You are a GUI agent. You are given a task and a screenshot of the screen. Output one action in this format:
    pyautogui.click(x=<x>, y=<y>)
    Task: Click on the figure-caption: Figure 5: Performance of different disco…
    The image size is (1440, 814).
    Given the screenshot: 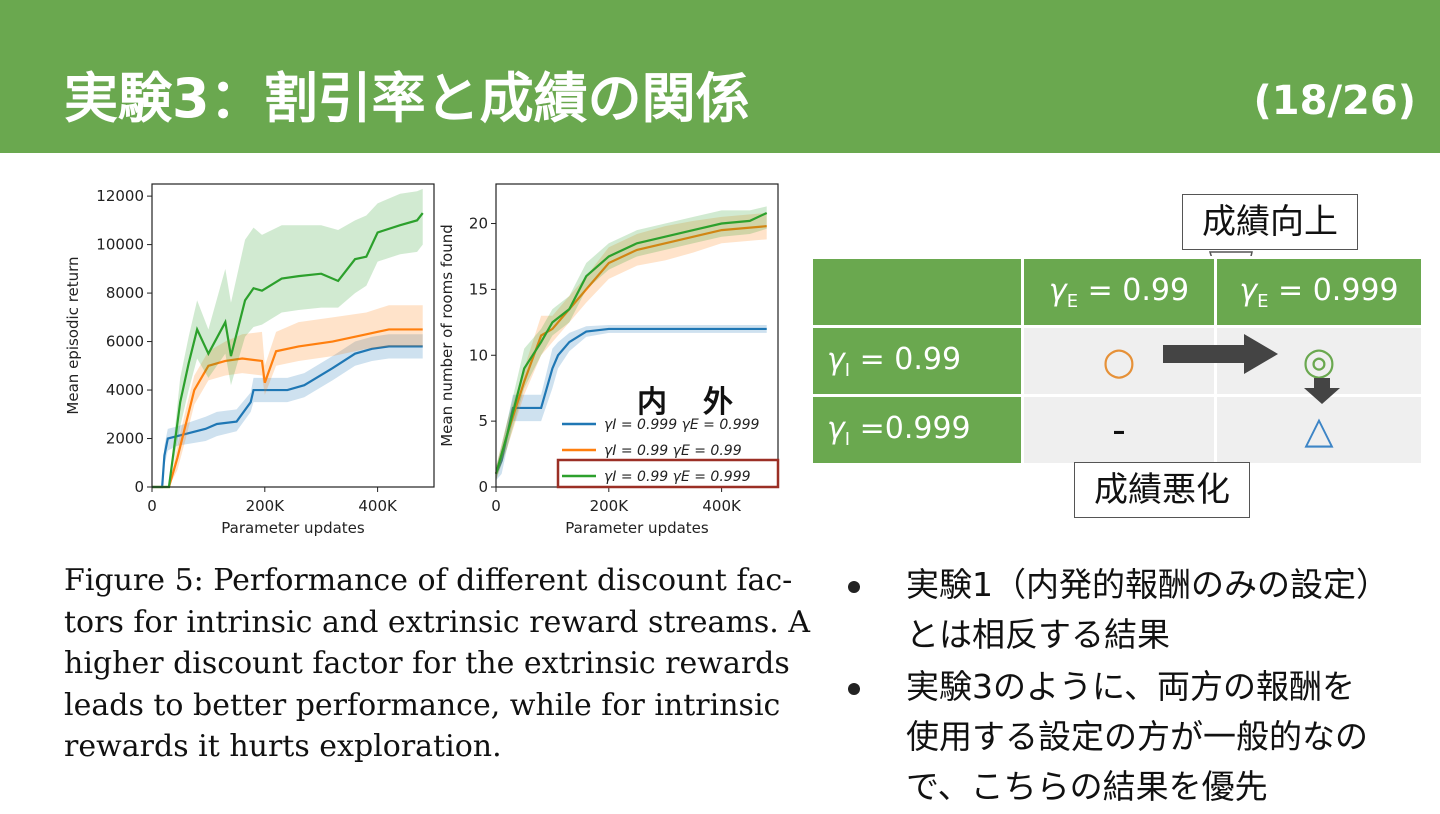 What is the action you would take?
    pyautogui.click(x=437, y=664)
    